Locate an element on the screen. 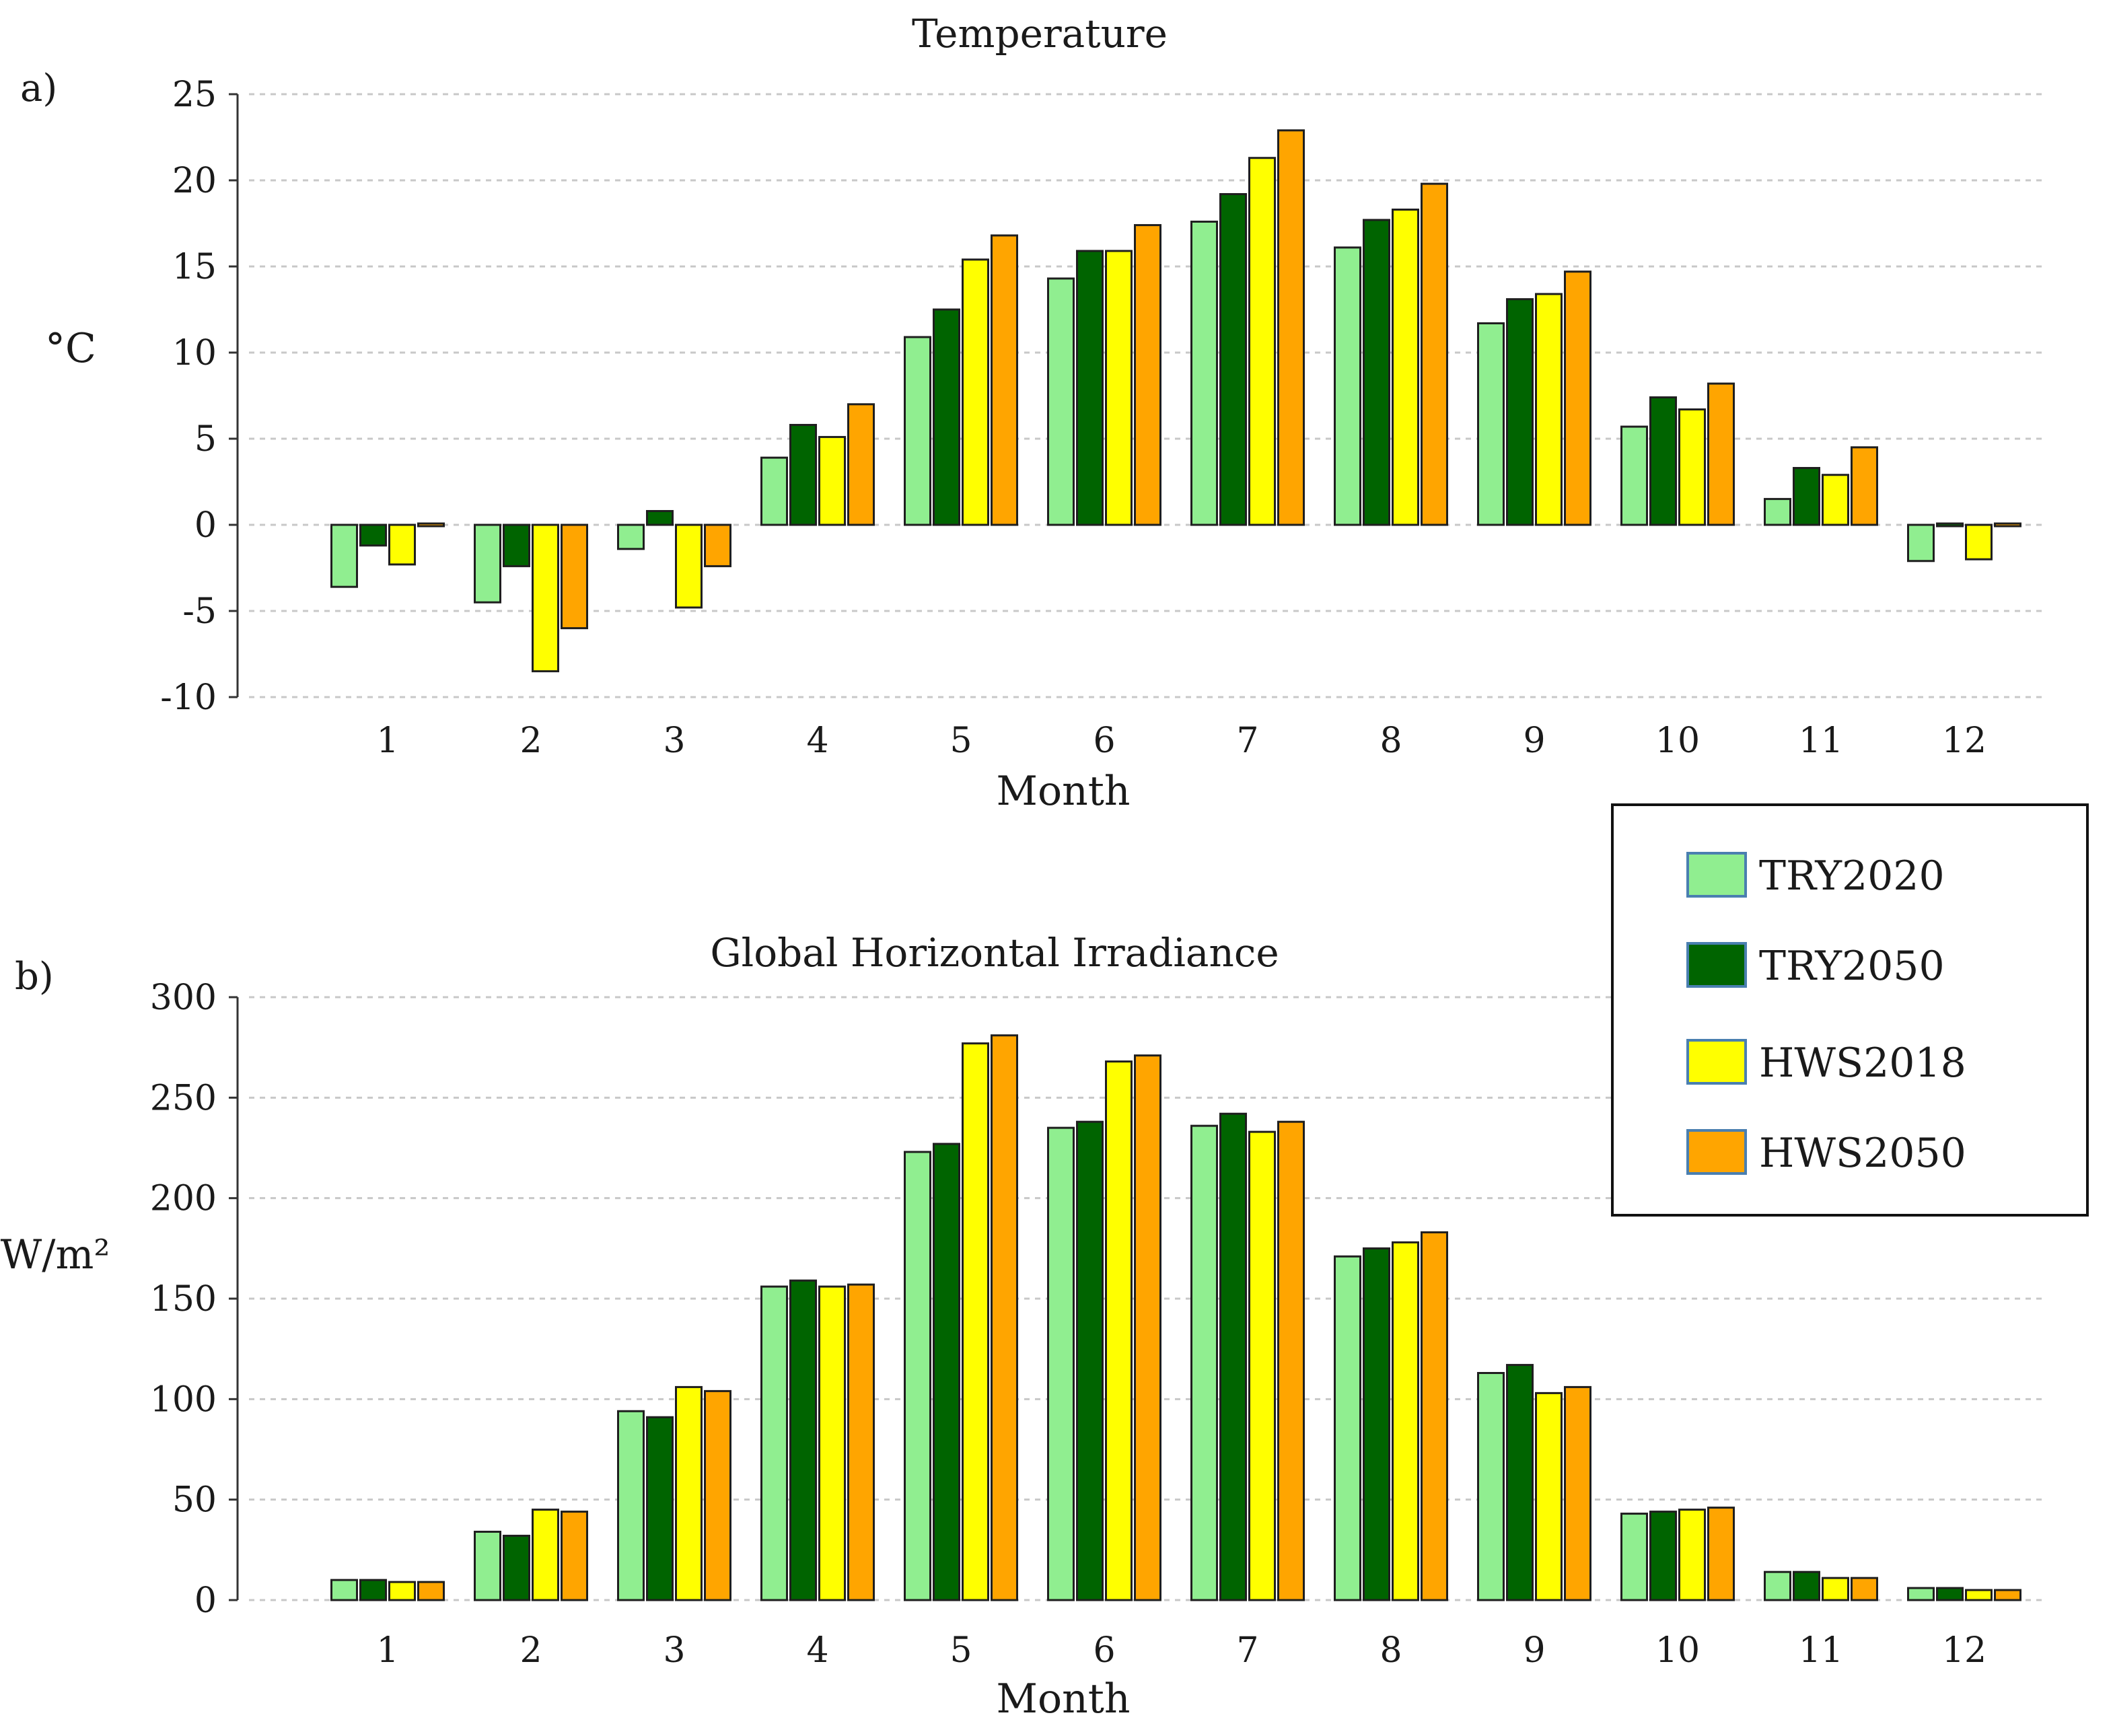  y-tick-label: 250 is located at coordinates (183, 1098).